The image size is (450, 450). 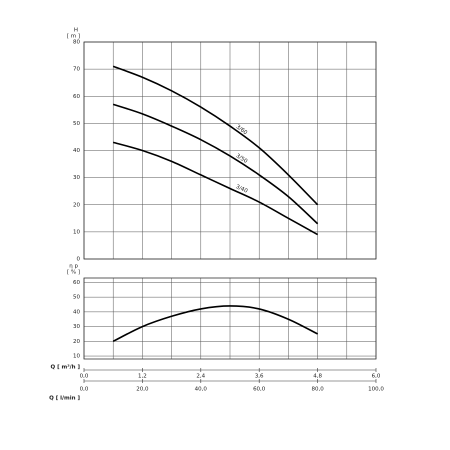 I want to click on y-tick-label: 70, so click(x=76, y=70).